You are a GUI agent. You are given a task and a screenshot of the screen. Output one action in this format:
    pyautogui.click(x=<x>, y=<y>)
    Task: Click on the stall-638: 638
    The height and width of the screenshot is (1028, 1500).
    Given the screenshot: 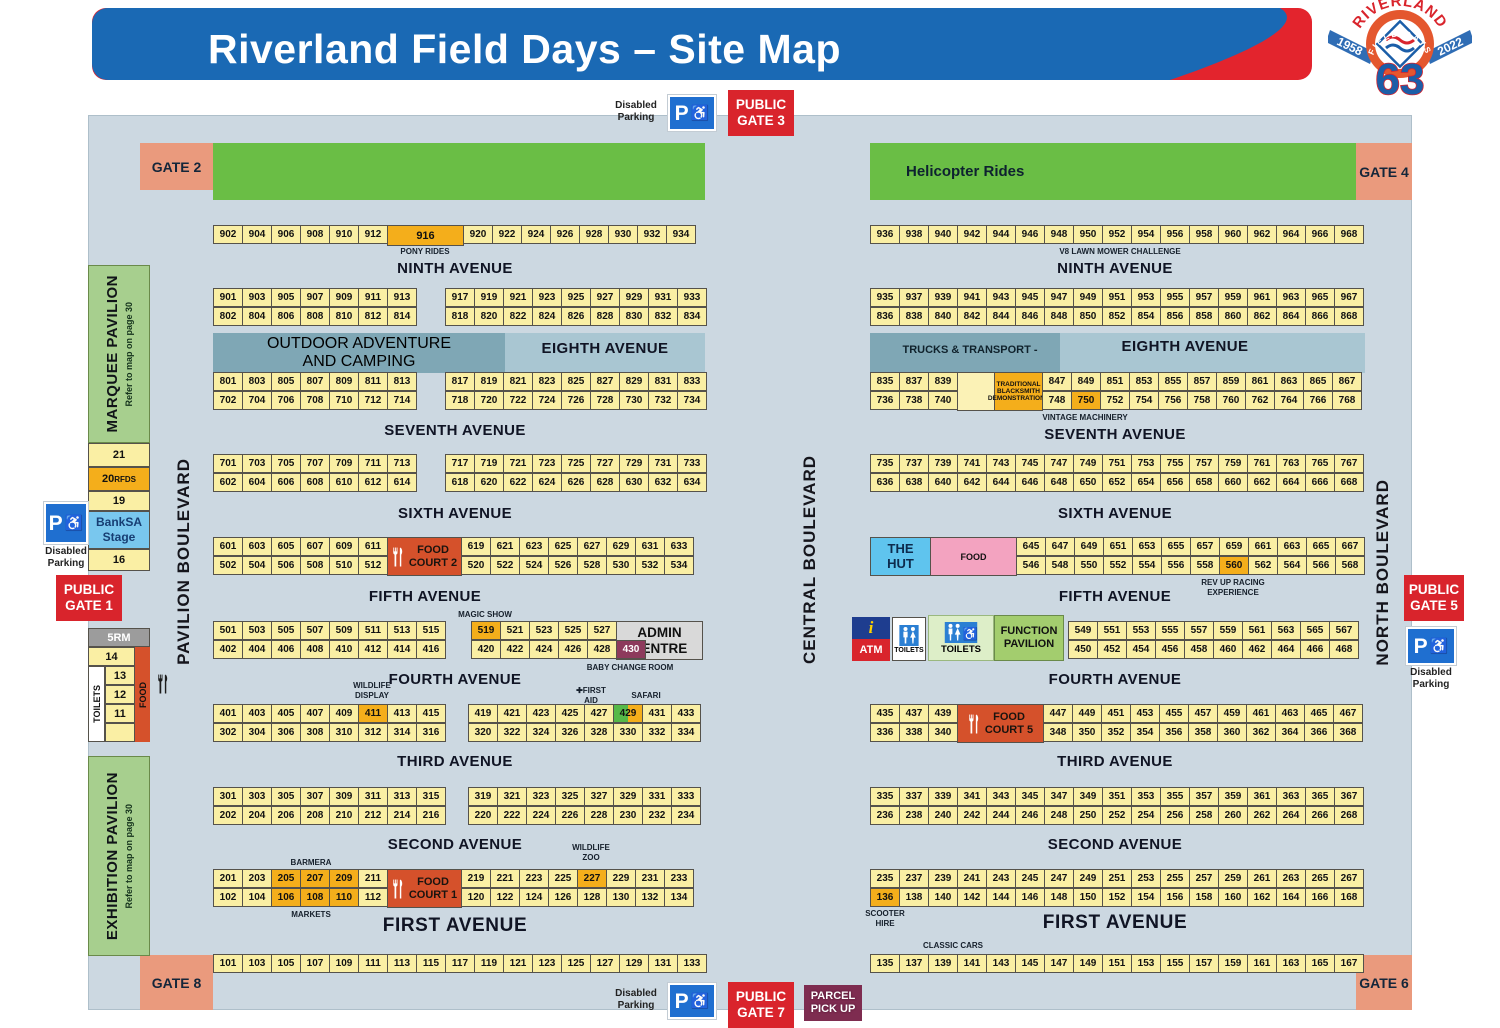 What is the action you would take?
    pyautogui.click(x=914, y=482)
    